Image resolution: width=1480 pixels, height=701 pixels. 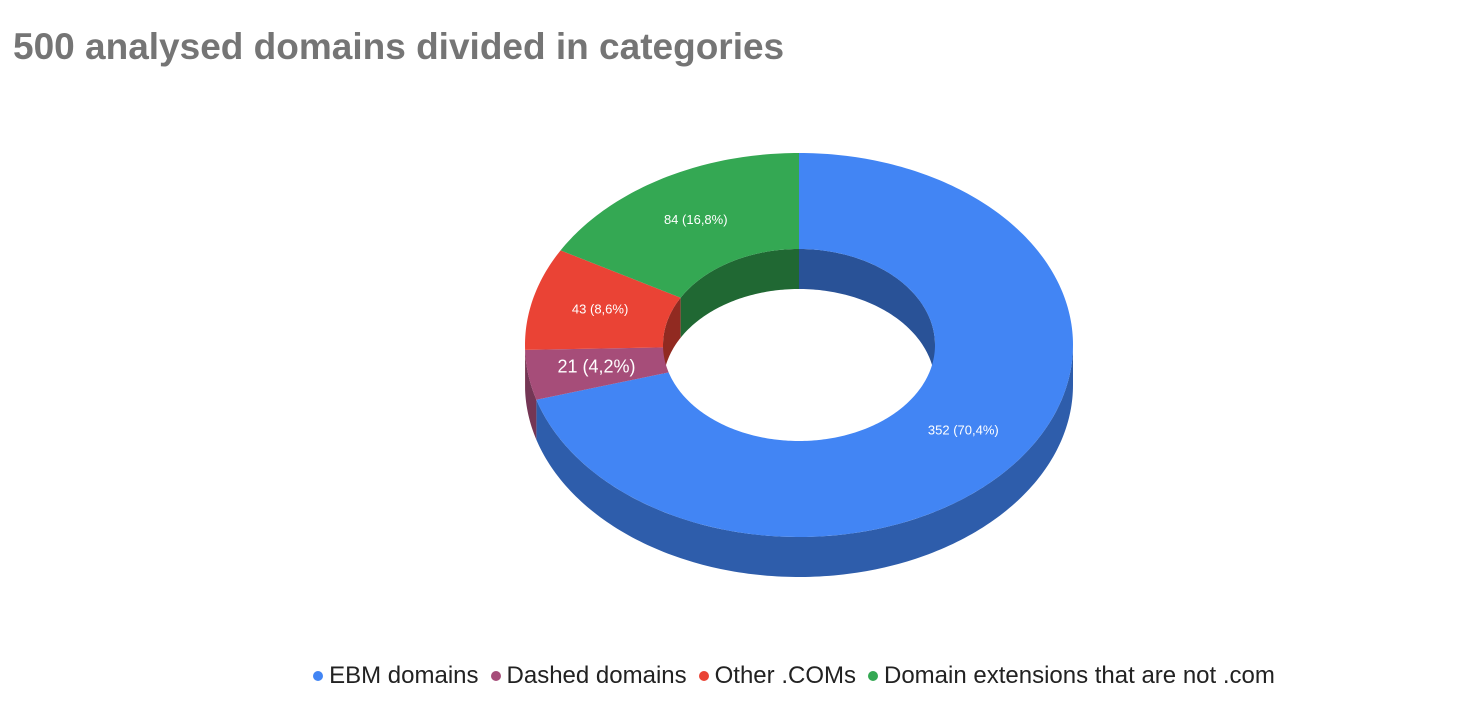 I want to click on legend-item: Other .COMs, so click(x=777, y=676).